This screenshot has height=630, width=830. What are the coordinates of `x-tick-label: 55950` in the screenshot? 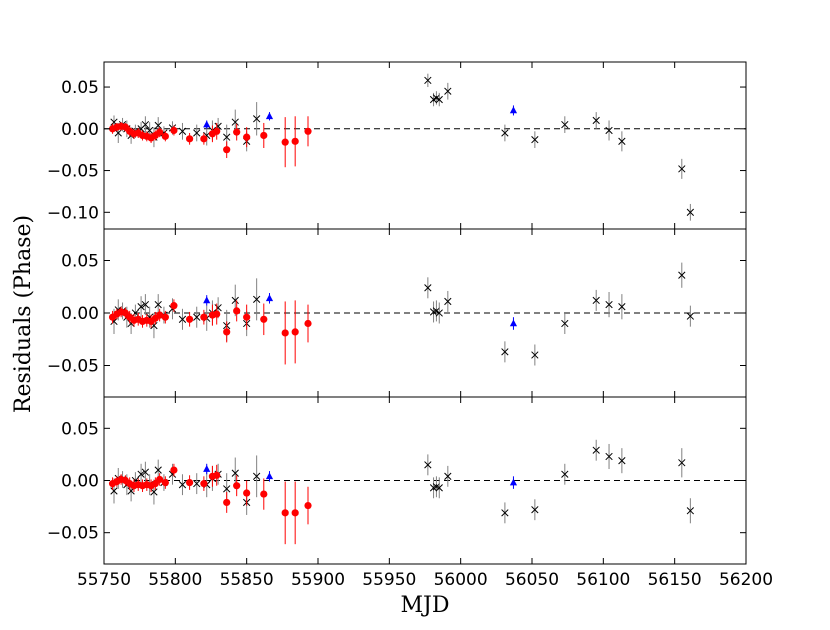 It's located at (389, 580).